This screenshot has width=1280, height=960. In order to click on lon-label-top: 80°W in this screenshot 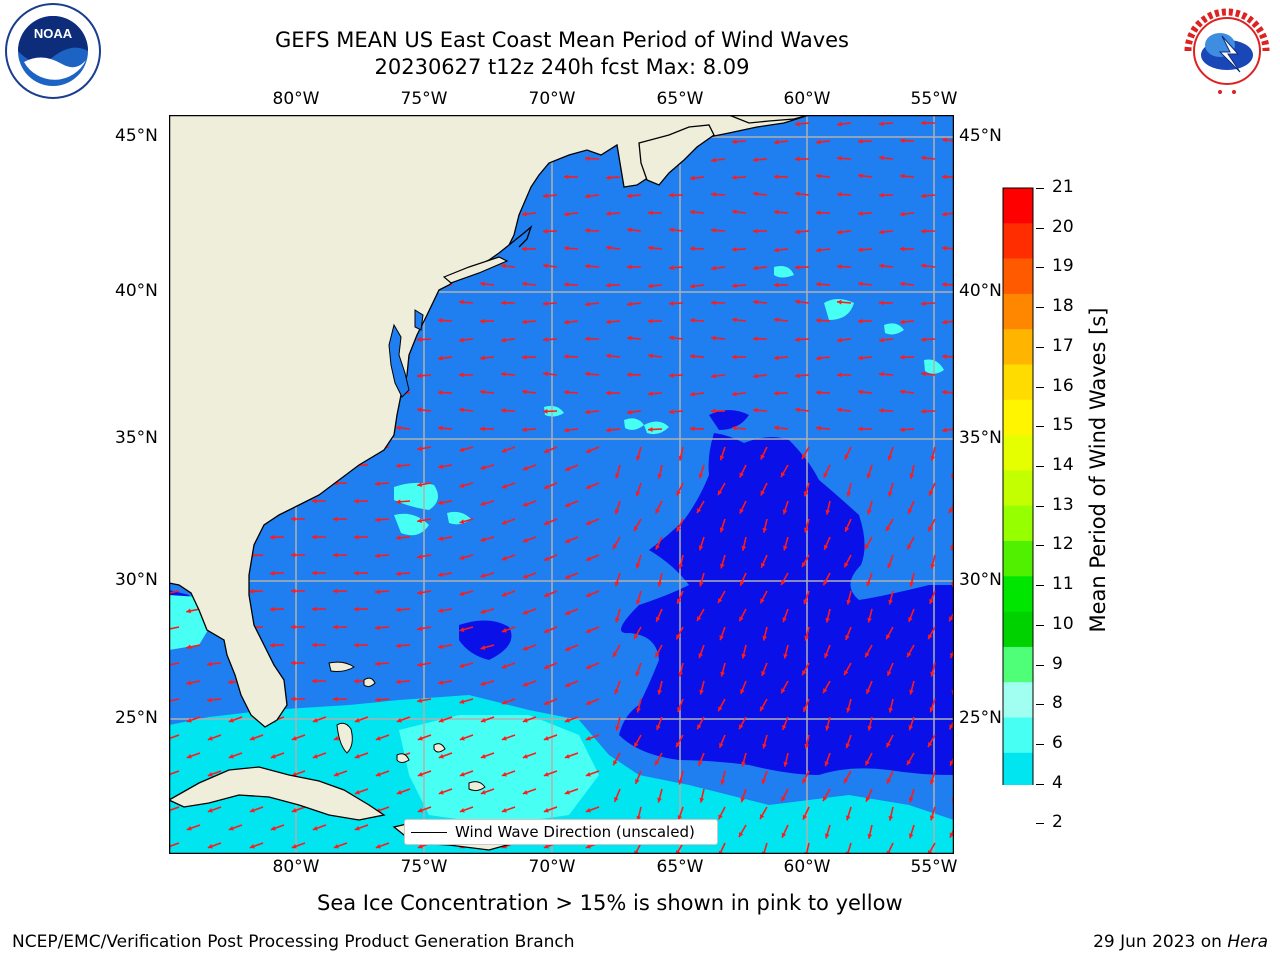, I will do `click(296, 99)`.